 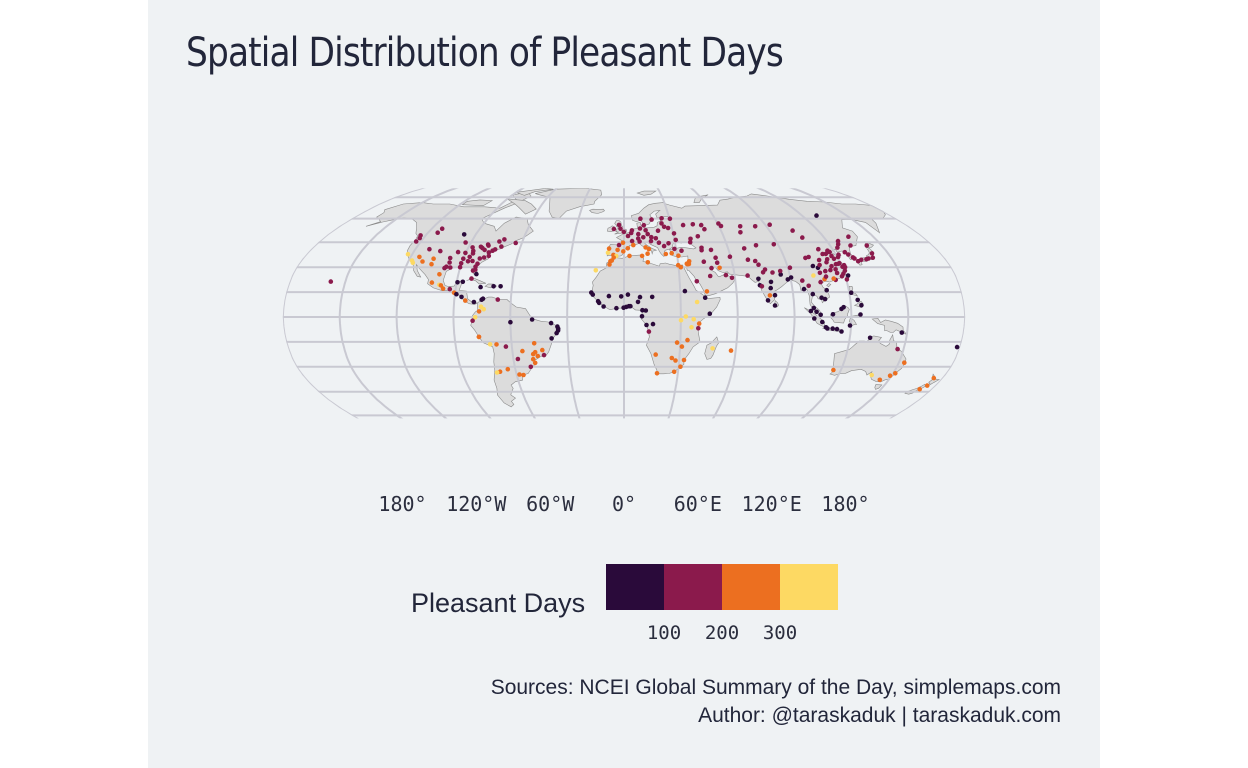 I want to click on land-ellesmere, so click(x=535, y=192).